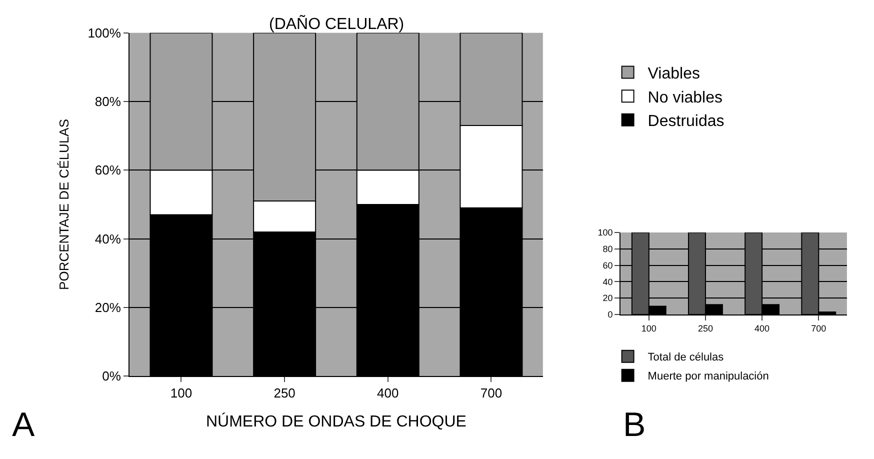 This screenshot has height=459, width=874. Describe the element at coordinates (607, 249) in the screenshot. I see `y-tick-label: 80` at that location.